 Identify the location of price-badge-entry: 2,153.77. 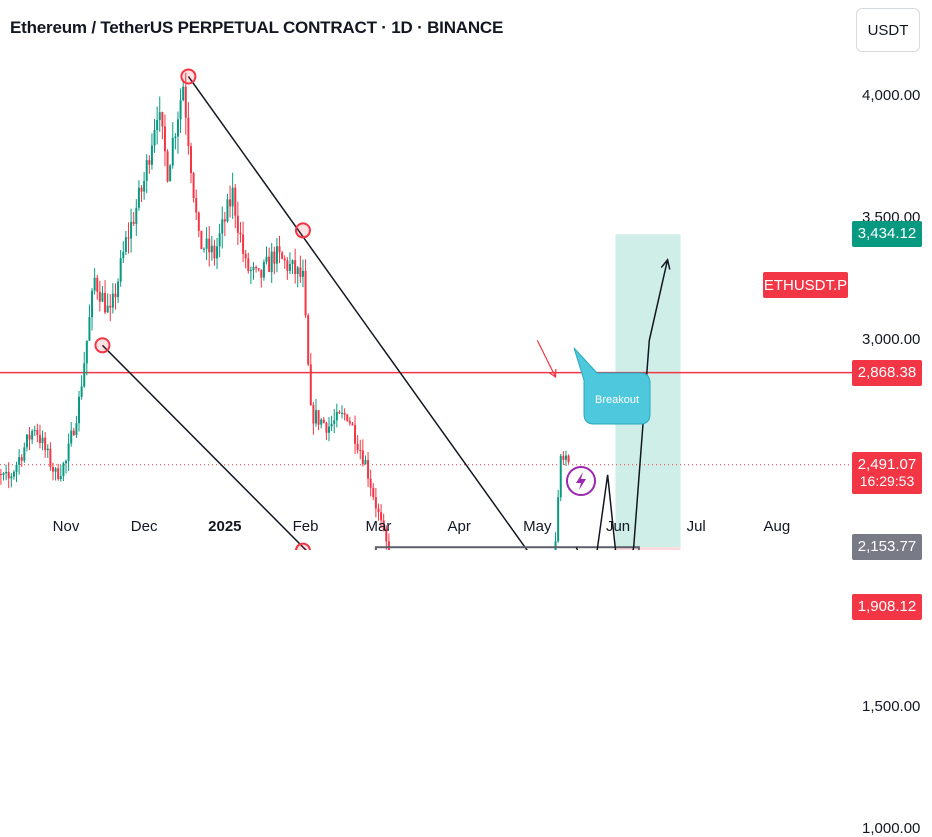
(887, 547).